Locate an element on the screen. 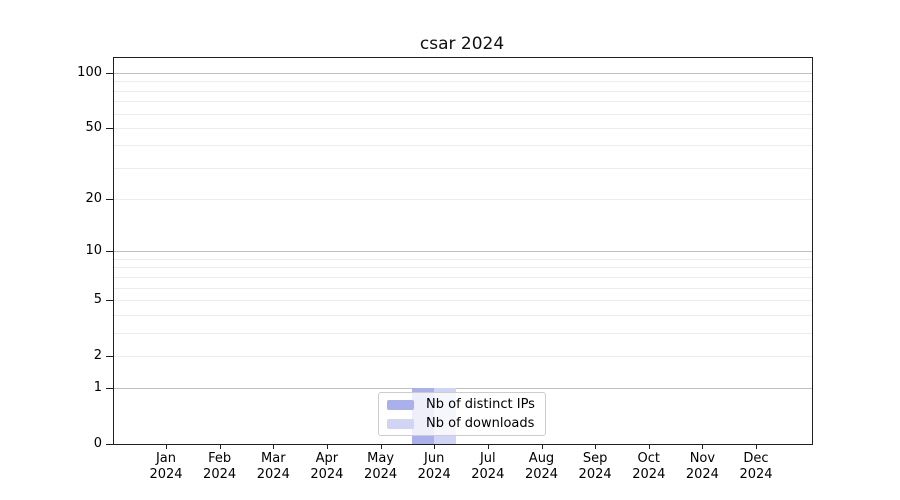  y-tick-label: 100 is located at coordinates (89, 72).